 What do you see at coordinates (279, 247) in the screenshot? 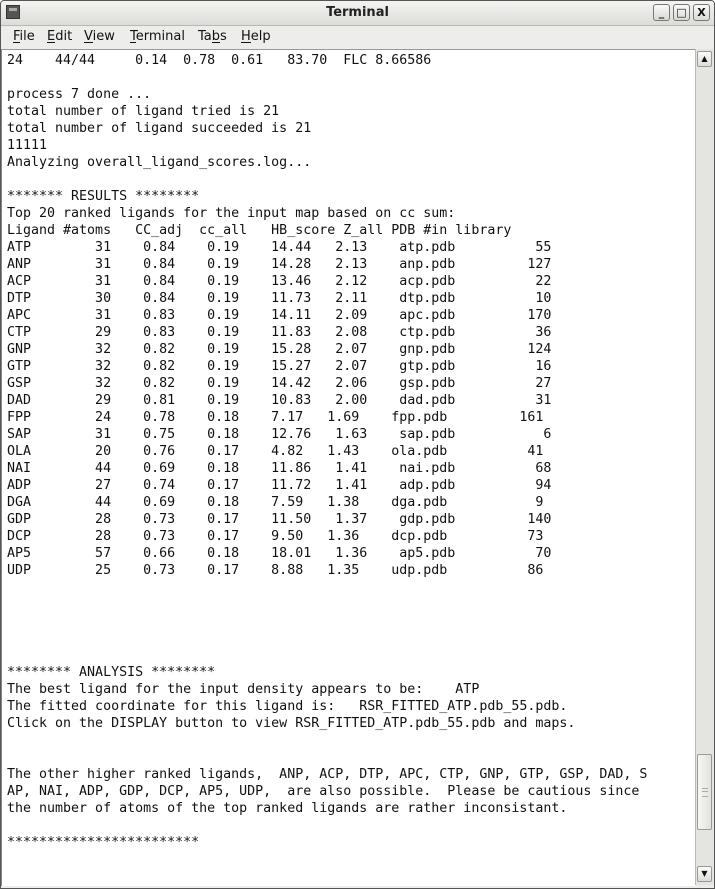
I see `terminal-line: ATP 31 0.84 0.19 14.44 2.13 atp.pdb 55` at bounding box center [279, 247].